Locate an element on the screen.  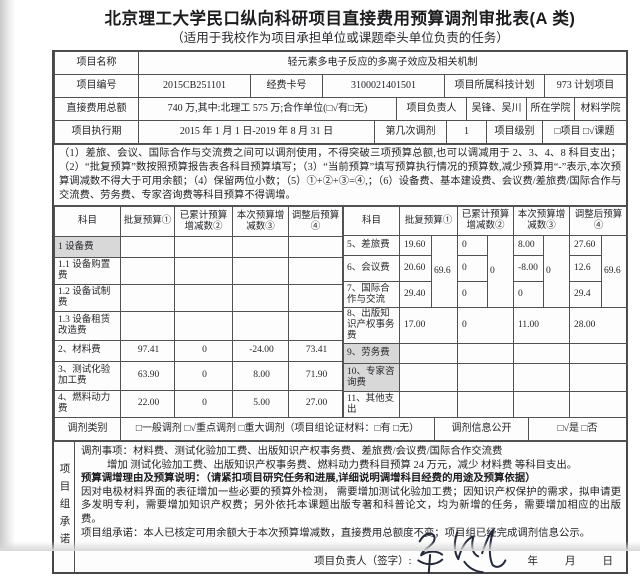
info-public-label: 调剂信息公开 is located at coordinates (481, 429).